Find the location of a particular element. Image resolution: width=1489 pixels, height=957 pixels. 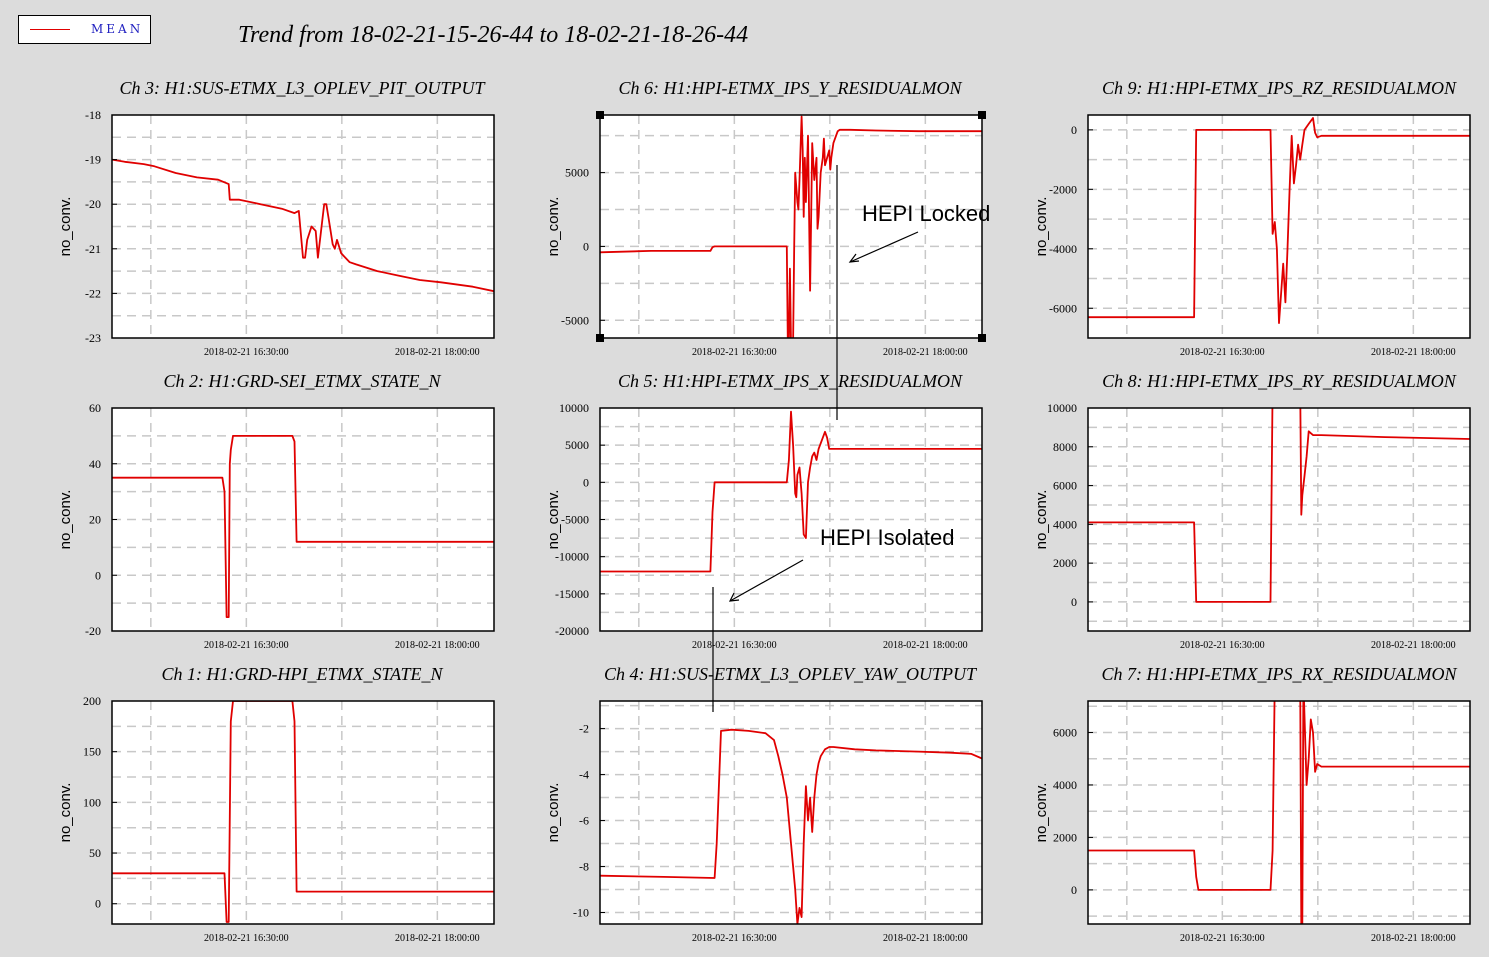

y-tick-label: -19 is located at coordinates (93, 160).